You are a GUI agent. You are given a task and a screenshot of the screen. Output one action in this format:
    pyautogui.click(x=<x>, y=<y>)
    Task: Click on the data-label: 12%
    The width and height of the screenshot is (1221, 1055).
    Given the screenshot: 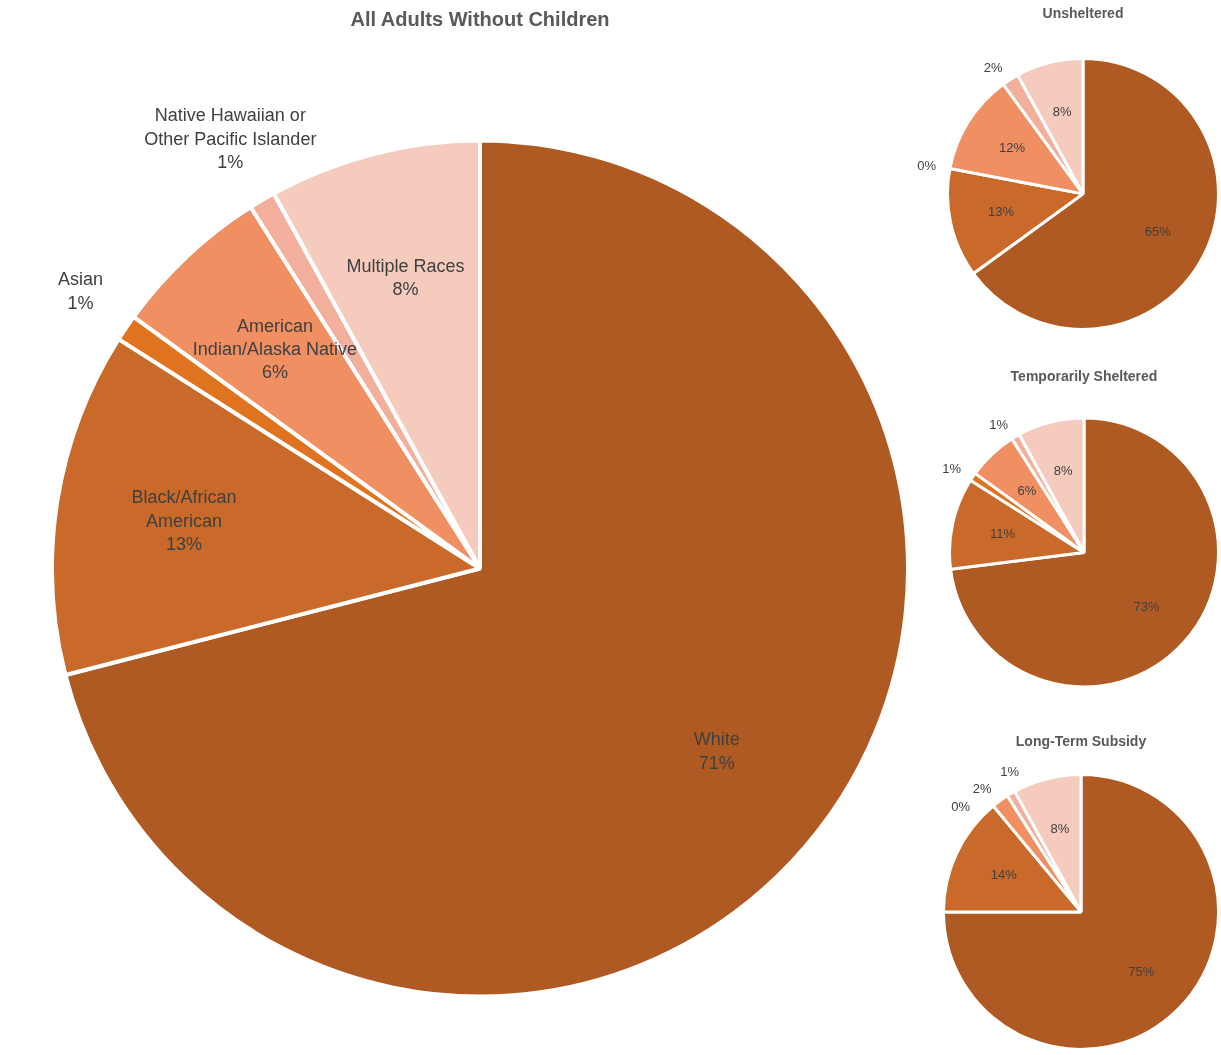 What is the action you would take?
    pyautogui.click(x=1012, y=148)
    